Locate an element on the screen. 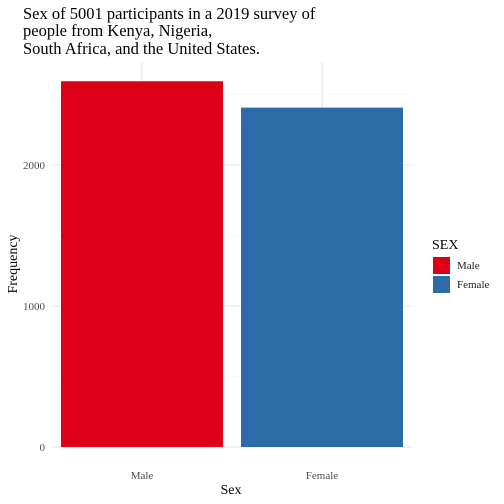 This screenshot has height=504, width=504. legend-label: Female is located at coordinates (473, 285).